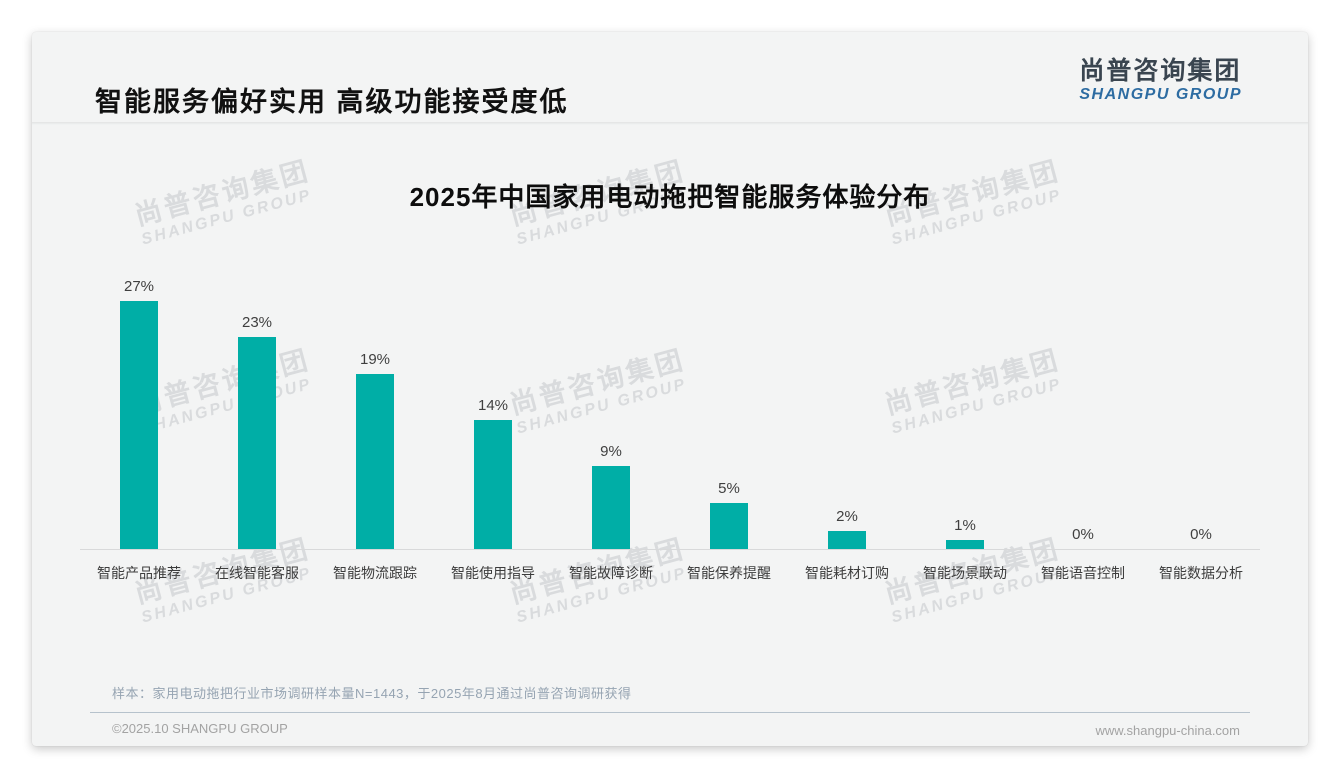 Image resolution: width=1340 pixels, height=780 pixels. What do you see at coordinates (670, 197) in the screenshot?
I see `chart-title: 2025年中国家用电动拖把智能服务体验分布` at bounding box center [670, 197].